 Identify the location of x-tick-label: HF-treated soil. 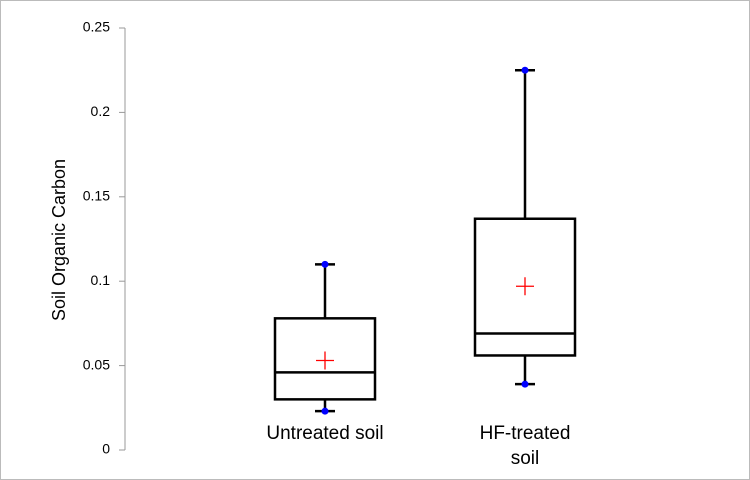
(525, 446).